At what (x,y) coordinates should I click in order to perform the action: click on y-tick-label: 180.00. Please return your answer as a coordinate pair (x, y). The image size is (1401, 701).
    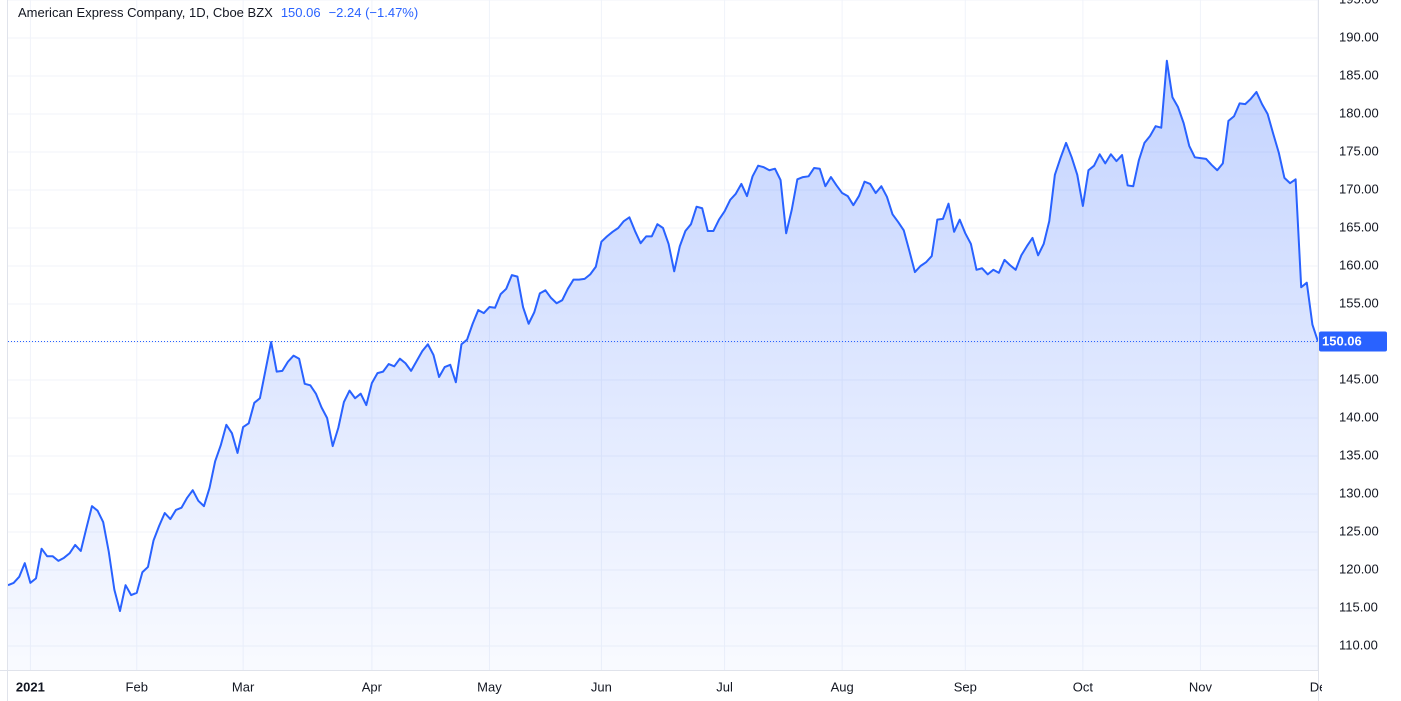
    Looking at the image, I should click on (1359, 112).